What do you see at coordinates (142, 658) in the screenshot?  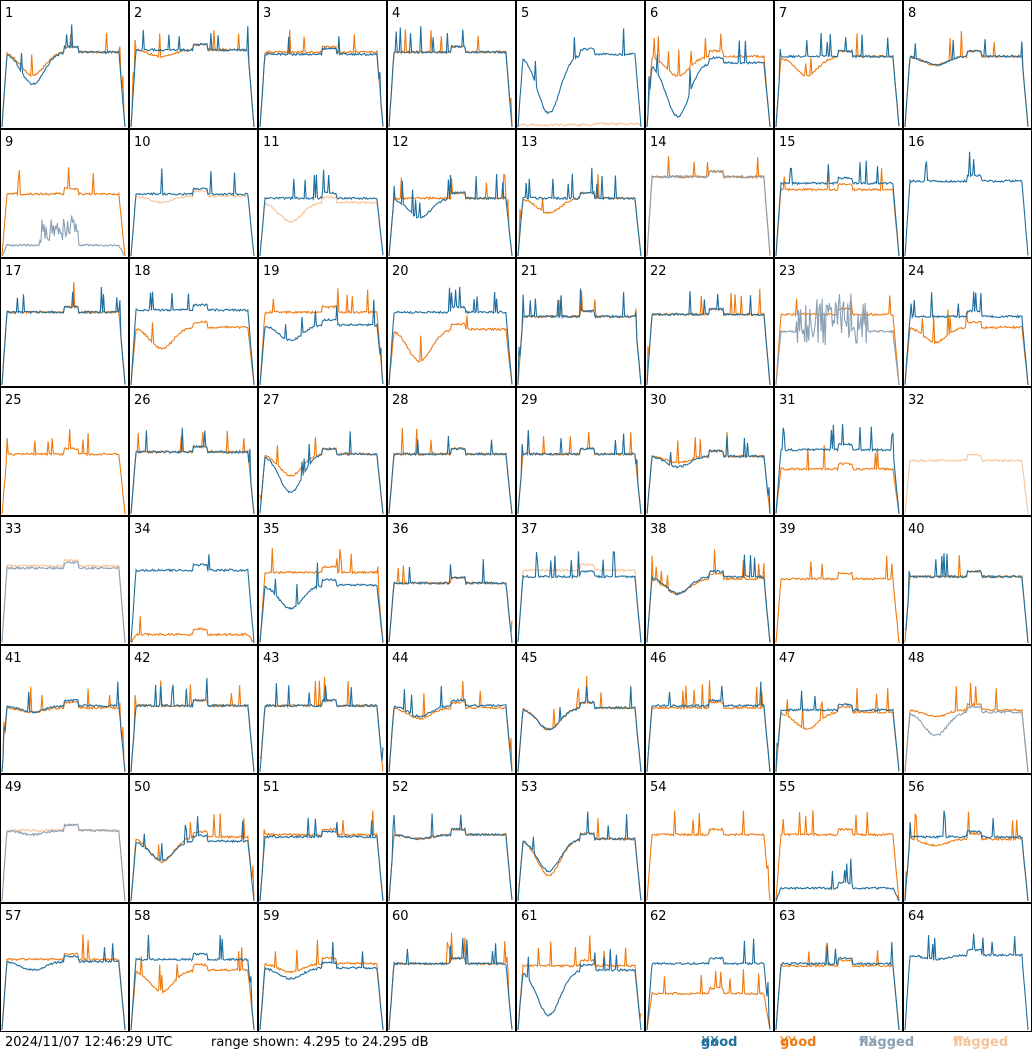 I see `panel-label: 42` at bounding box center [142, 658].